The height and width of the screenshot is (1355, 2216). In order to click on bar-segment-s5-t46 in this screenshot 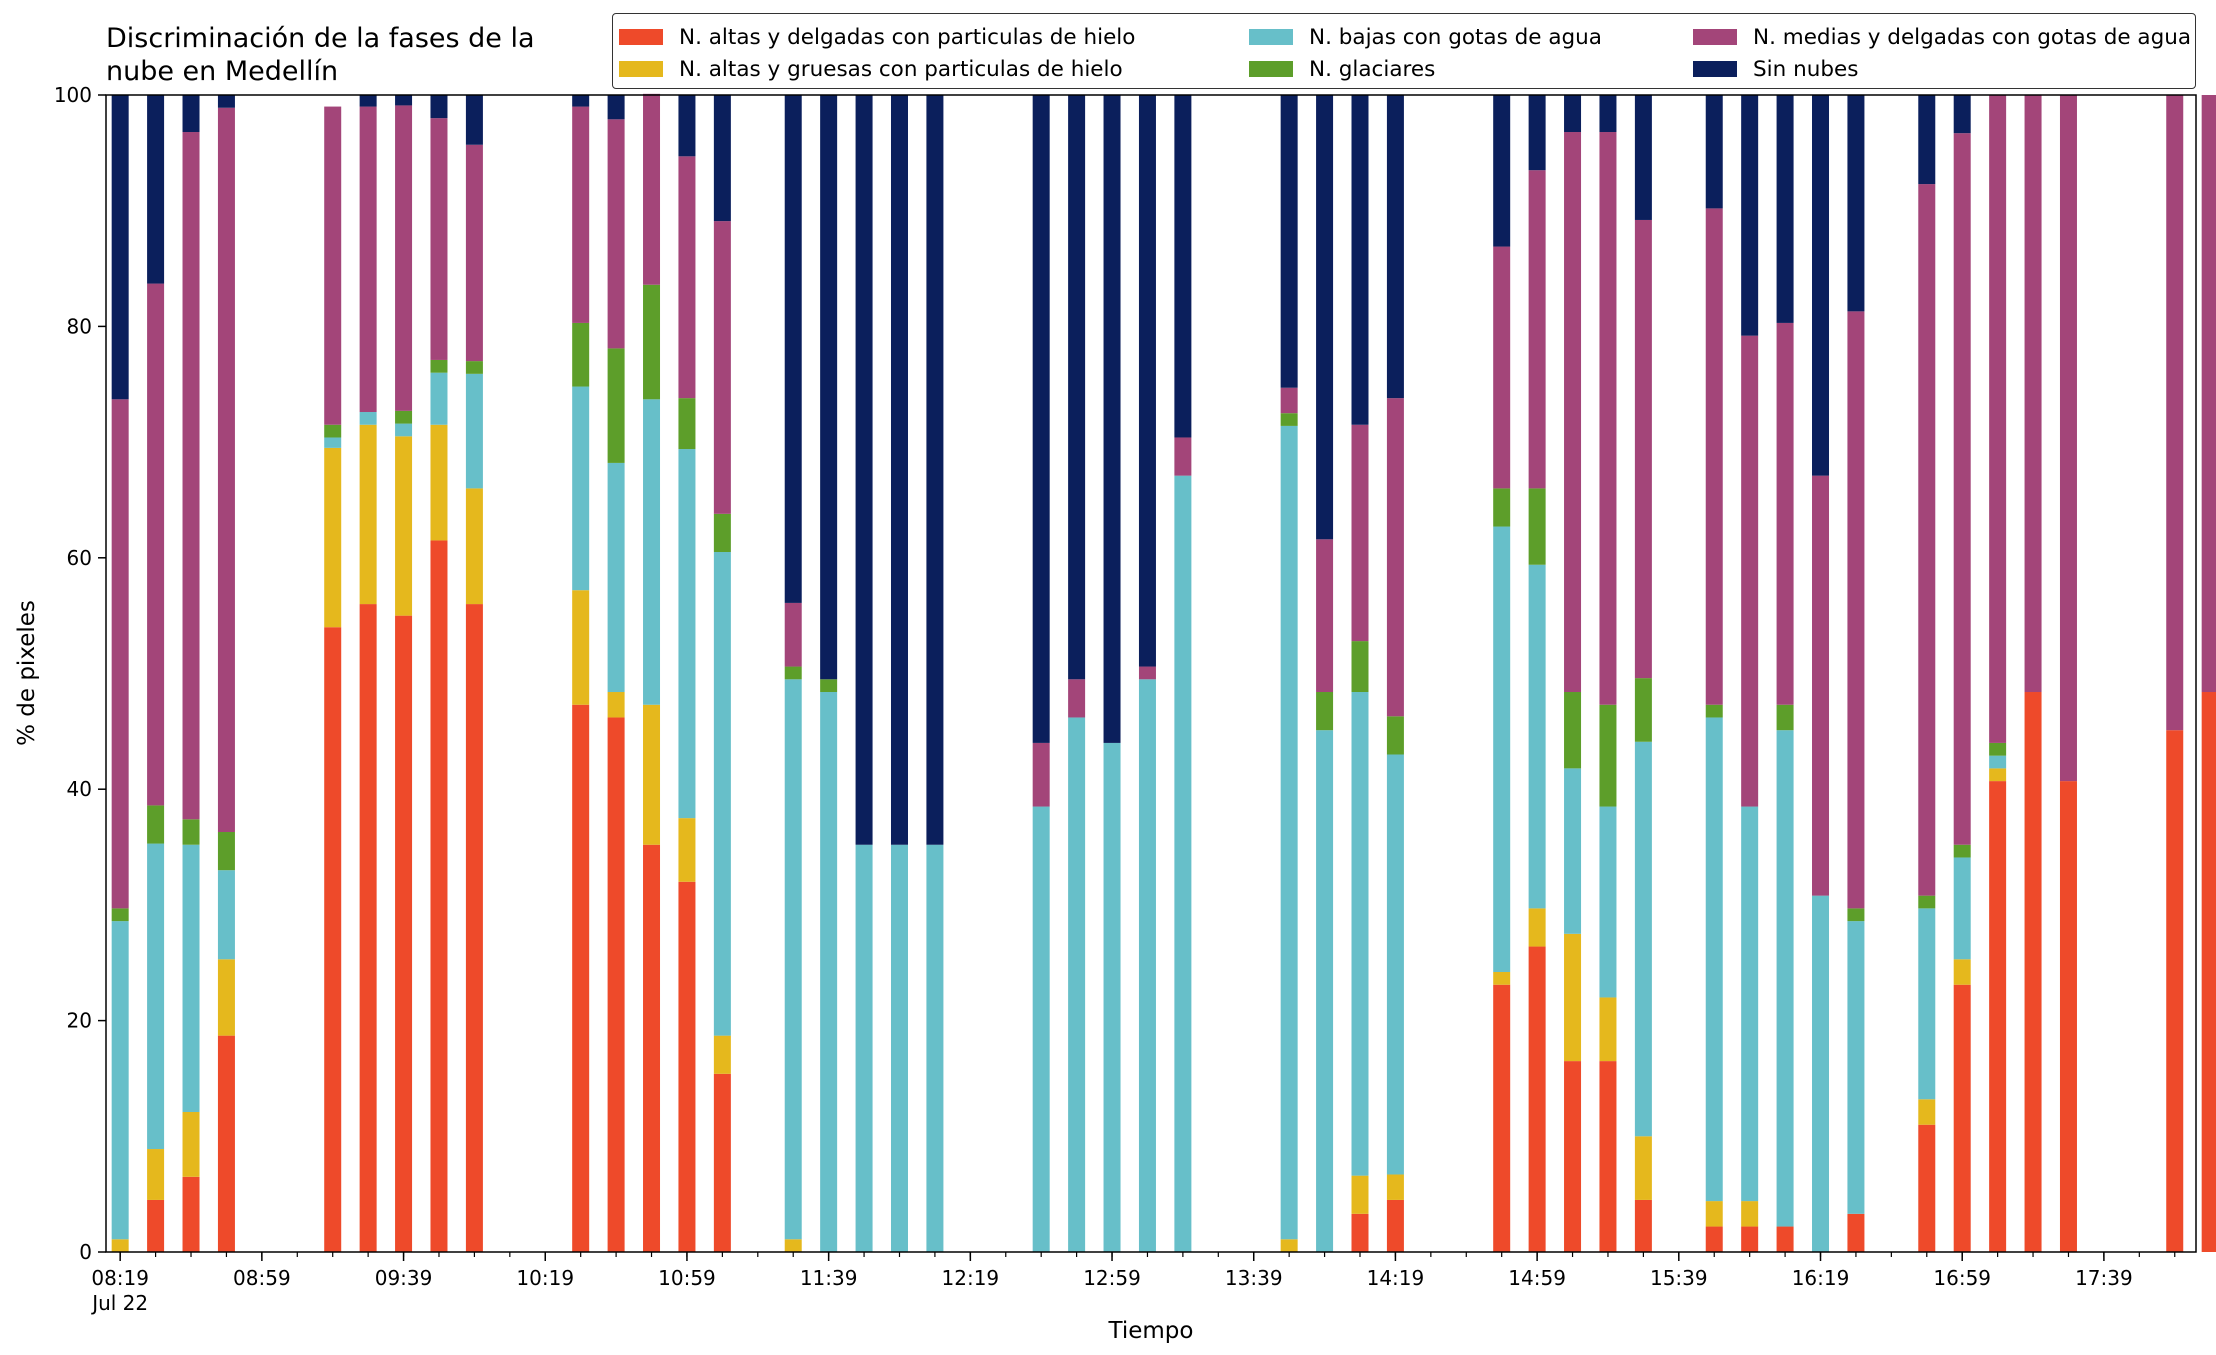, I will do `click(1750, 215)`.